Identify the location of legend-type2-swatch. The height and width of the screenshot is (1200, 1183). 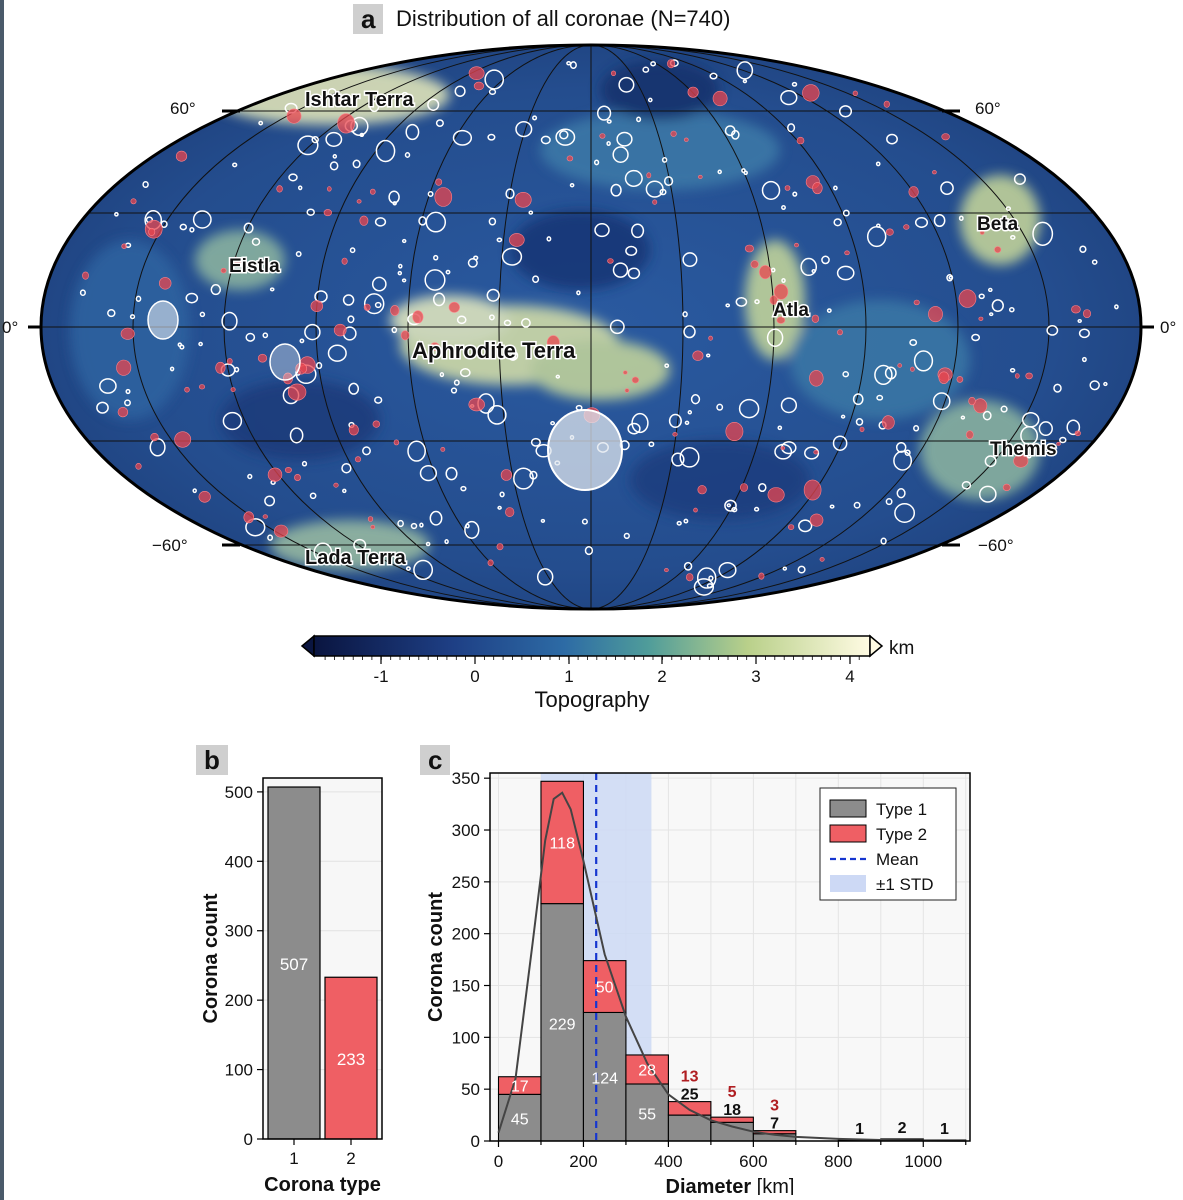
(848, 833).